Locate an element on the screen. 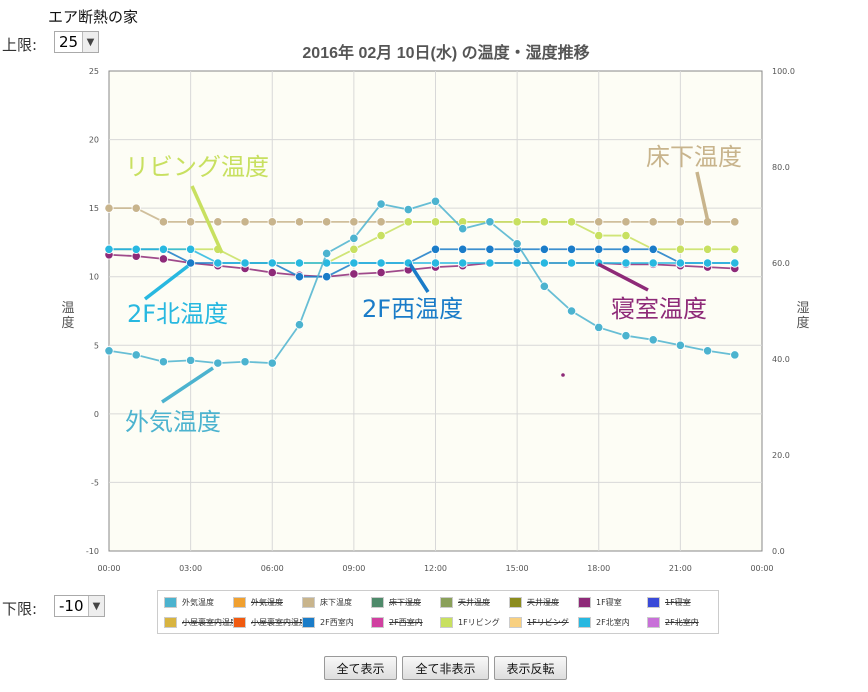 The width and height of the screenshot is (868, 692). legend-label: 1Fリビング is located at coordinates (479, 622).